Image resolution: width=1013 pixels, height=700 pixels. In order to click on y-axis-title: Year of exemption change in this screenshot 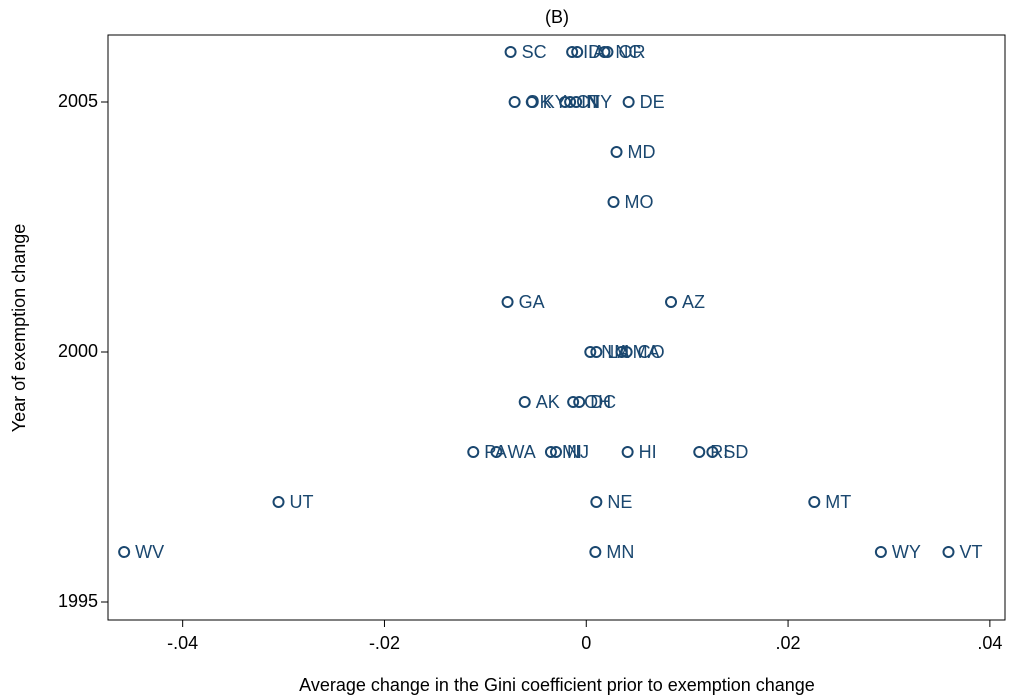, I will do `click(19, 328)`.